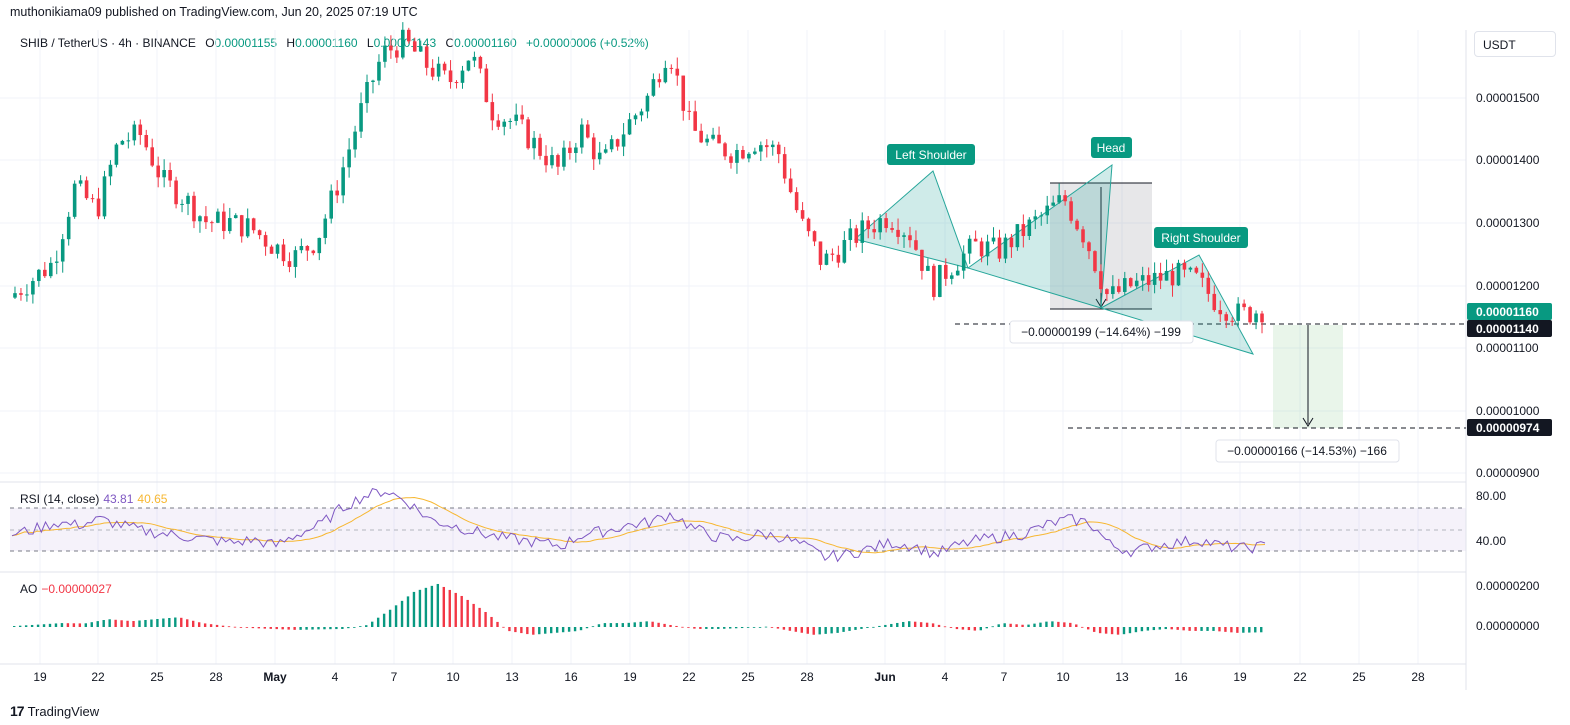 This screenshot has width=1570, height=725. I want to click on footer-brand: TradingView, so click(63, 711).